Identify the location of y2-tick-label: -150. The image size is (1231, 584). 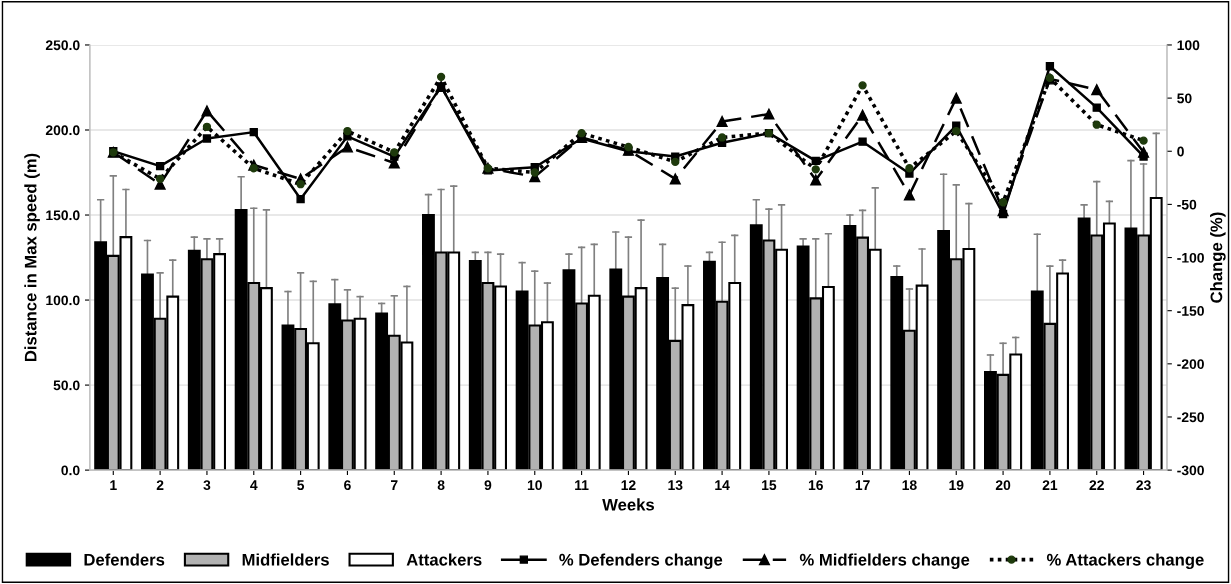
(1190, 311).